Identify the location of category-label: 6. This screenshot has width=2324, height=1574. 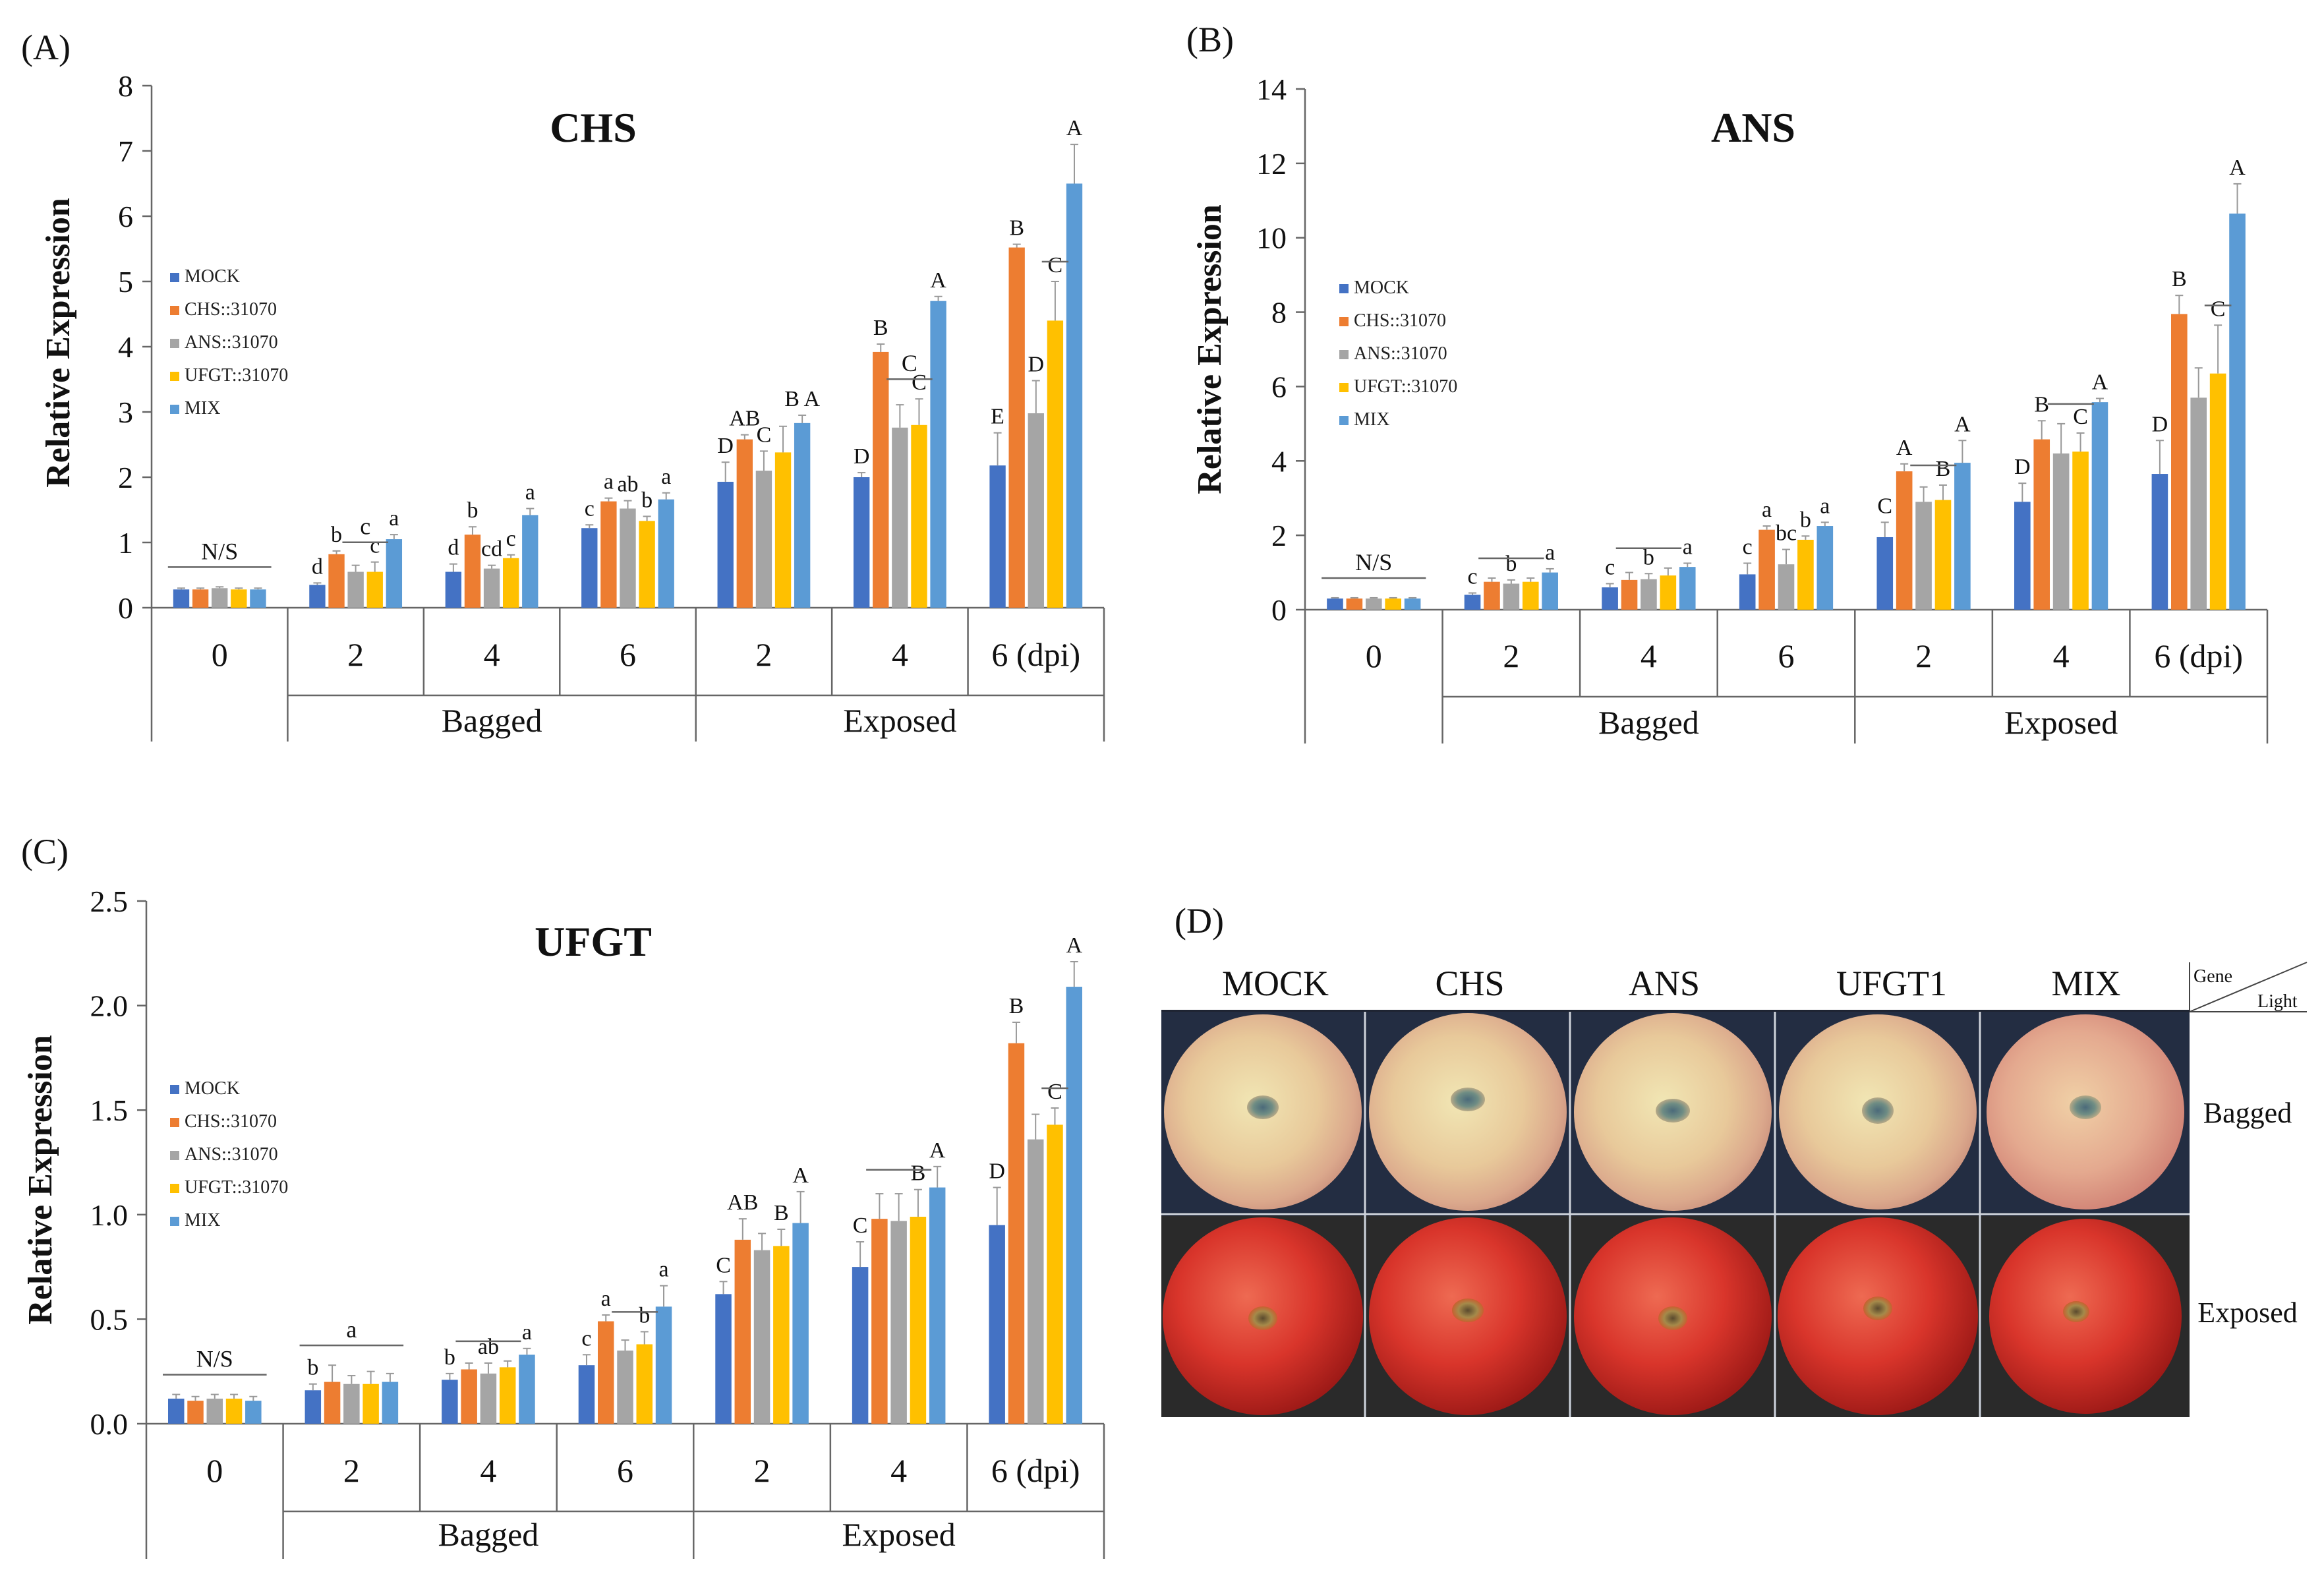
(1786, 655).